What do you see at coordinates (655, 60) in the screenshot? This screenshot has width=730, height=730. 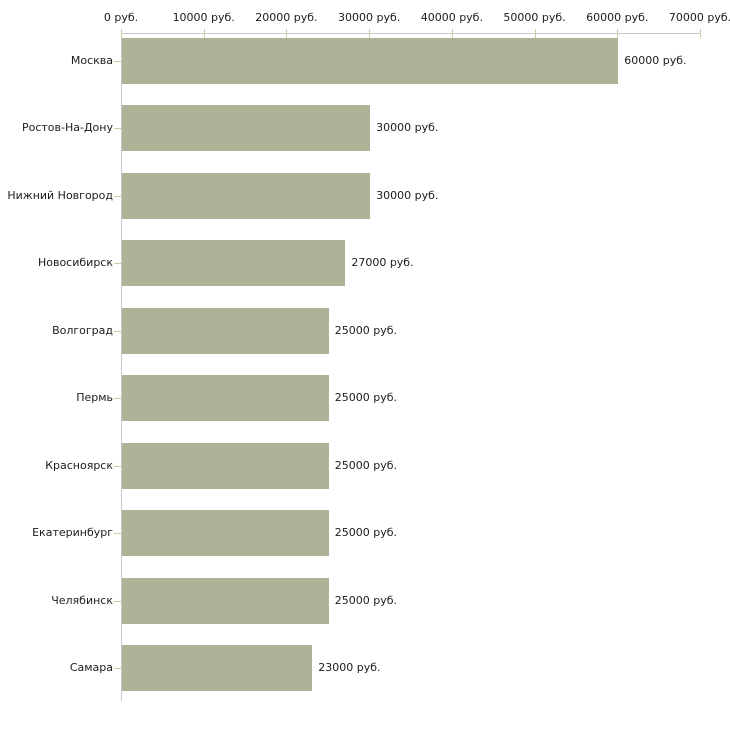 I see `bar-value-label: 60000 руб.` at bounding box center [655, 60].